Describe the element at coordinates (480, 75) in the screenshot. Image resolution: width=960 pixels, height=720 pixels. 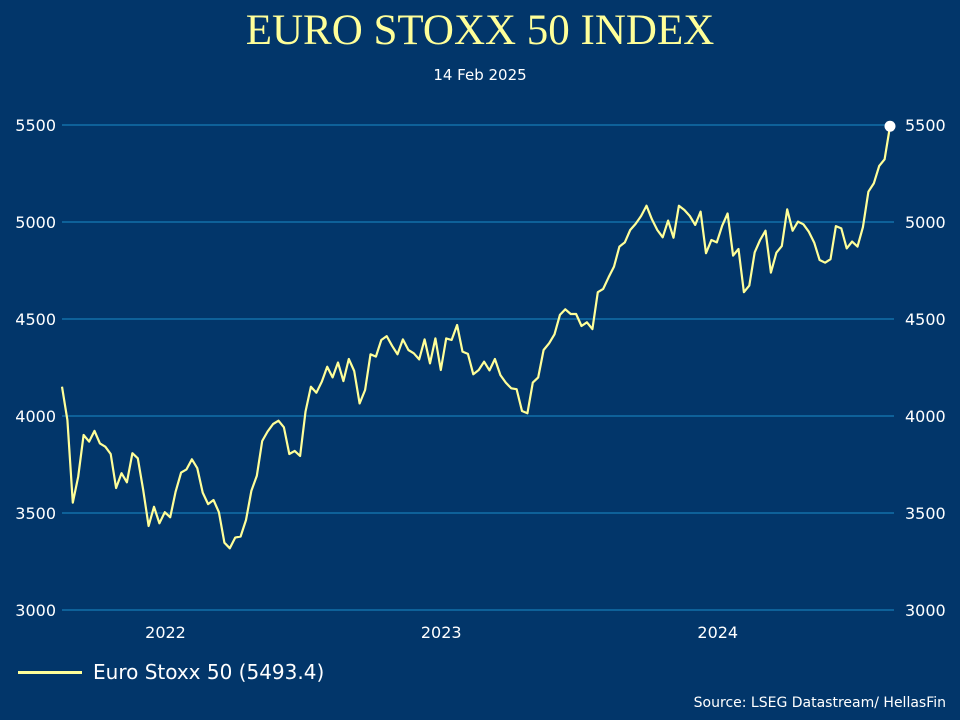
I see `chart-subtitle: 14 Feb 2025` at that location.